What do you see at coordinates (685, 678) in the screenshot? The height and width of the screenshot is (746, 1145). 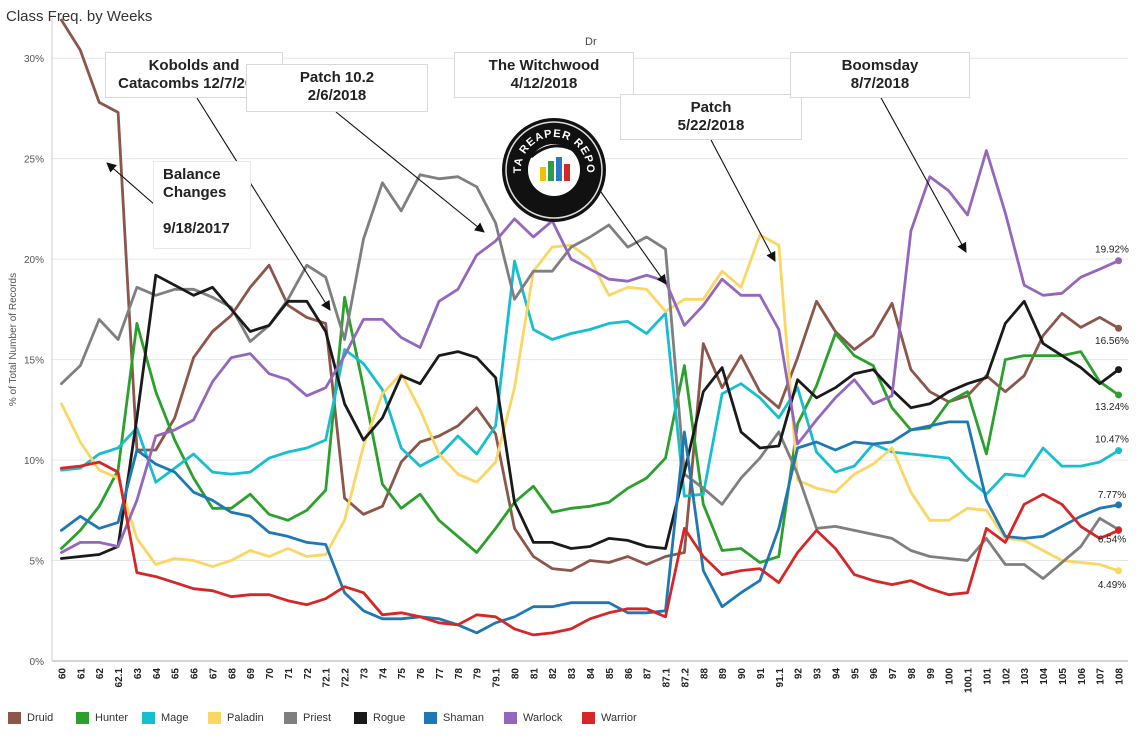 I see `x-tick-label: 87.2` at bounding box center [685, 678].